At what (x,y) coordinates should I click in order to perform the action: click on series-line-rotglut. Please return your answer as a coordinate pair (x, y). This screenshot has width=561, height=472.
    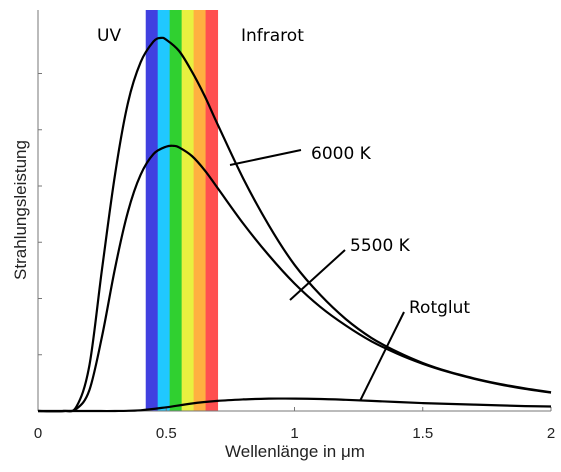
    Looking at the image, I should click on (294, 405).